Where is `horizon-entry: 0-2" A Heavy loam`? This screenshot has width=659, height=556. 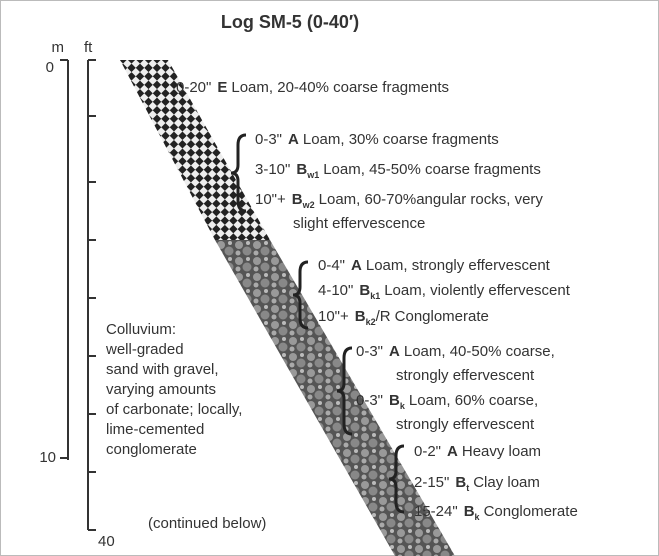
horizon-entry: 0-2" A Heavy loam is located at coordinates (477, 451).